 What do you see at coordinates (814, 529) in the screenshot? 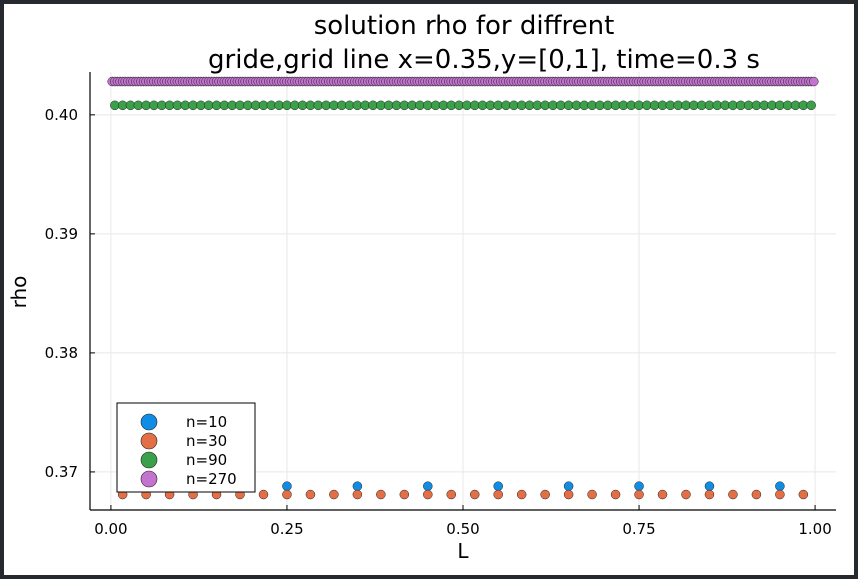
I see `x-tick-label: 1.00` at bounding box center [814, 529].